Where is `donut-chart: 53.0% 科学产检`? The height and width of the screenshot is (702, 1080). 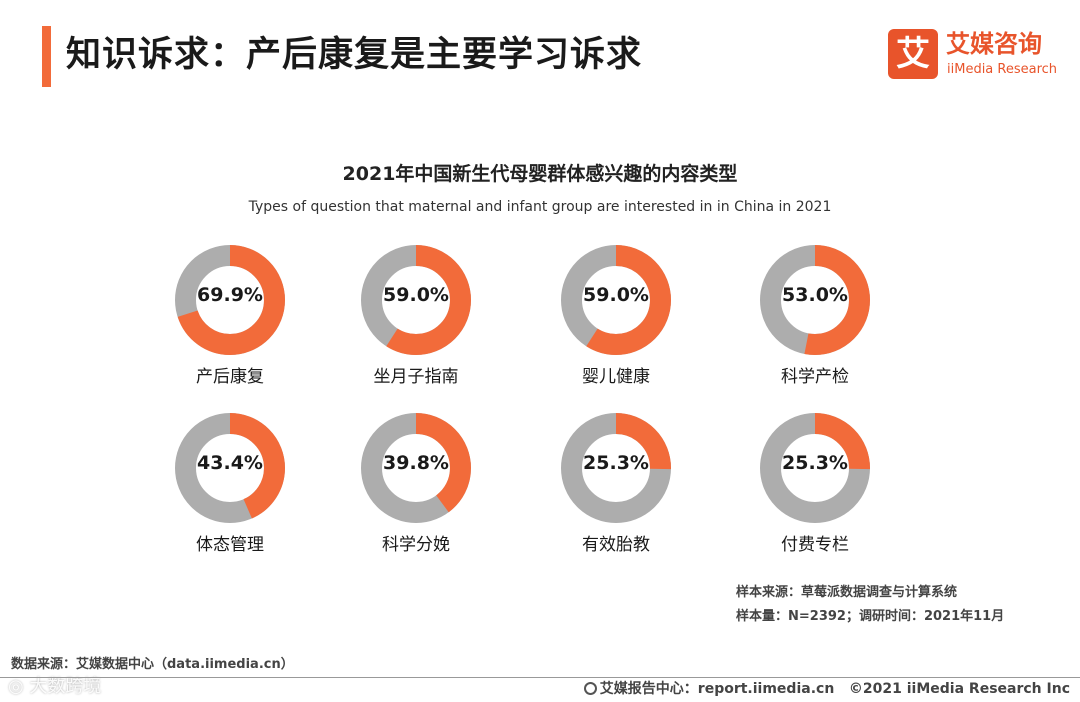 donut-chart: 53.0% 科学产检 is located at coordinates (815, 322).